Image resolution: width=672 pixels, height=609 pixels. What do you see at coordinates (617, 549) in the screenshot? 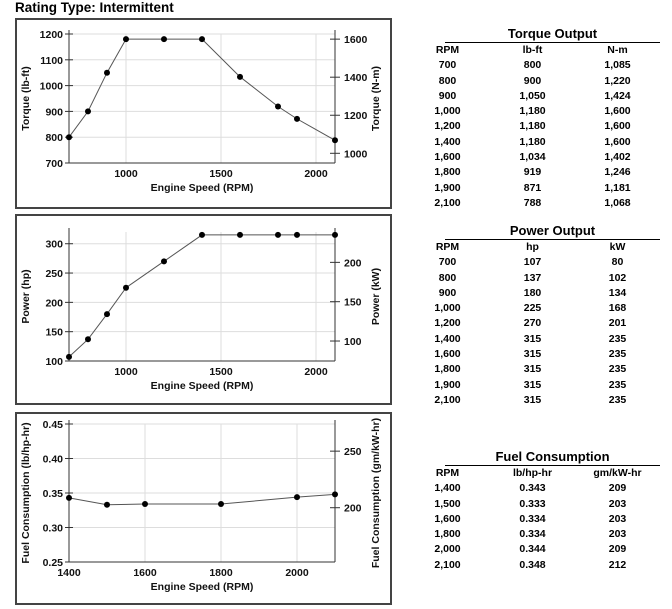
I see `table-cell: 209` at bounding box center [617, 549].